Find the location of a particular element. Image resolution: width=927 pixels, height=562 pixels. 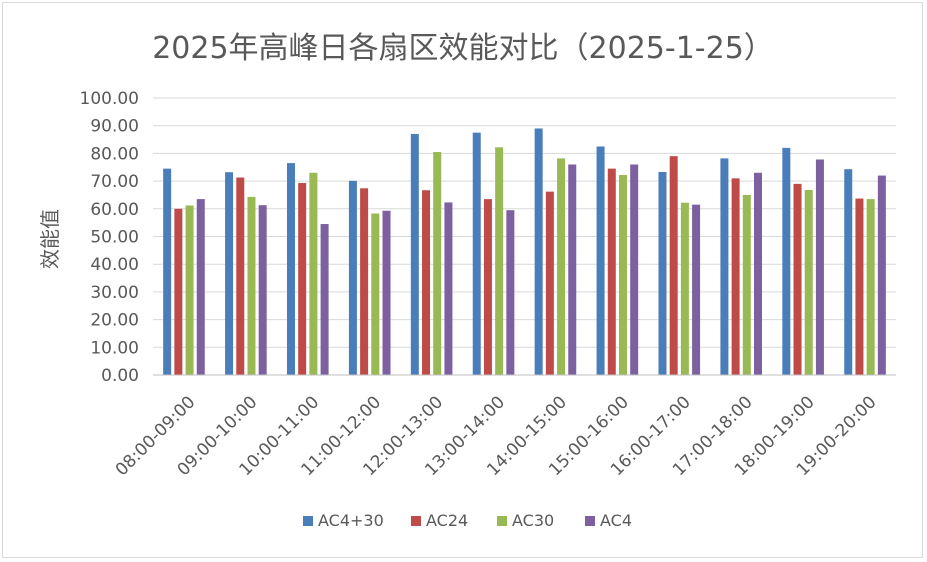

y-tick-label: 100.00 is located at coordinates (109, 99).